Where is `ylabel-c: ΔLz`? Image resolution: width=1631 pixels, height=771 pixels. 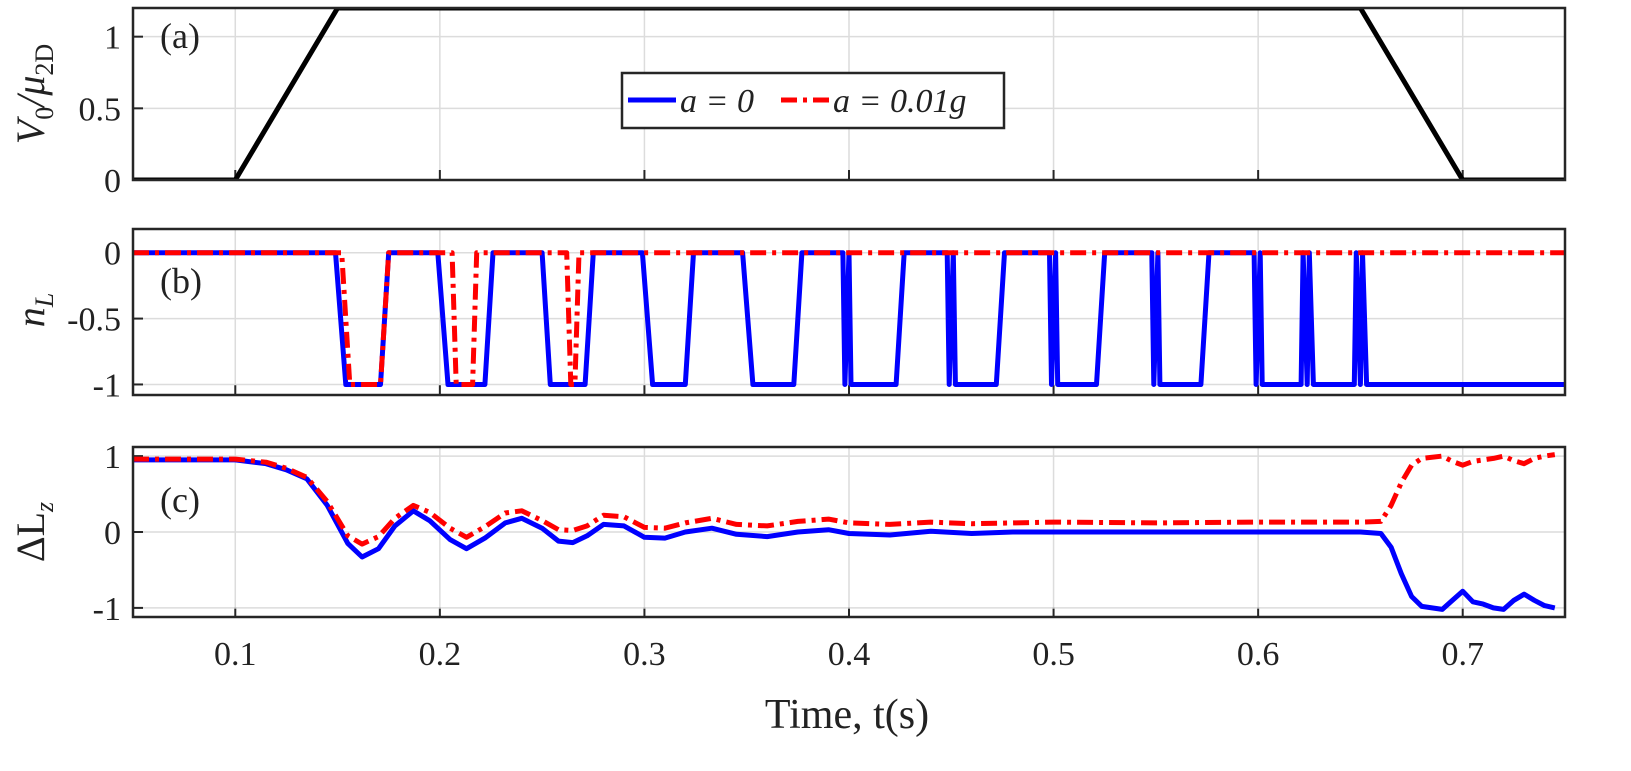 ylabel-c: ΔLz is located at coordinates (33, 532).